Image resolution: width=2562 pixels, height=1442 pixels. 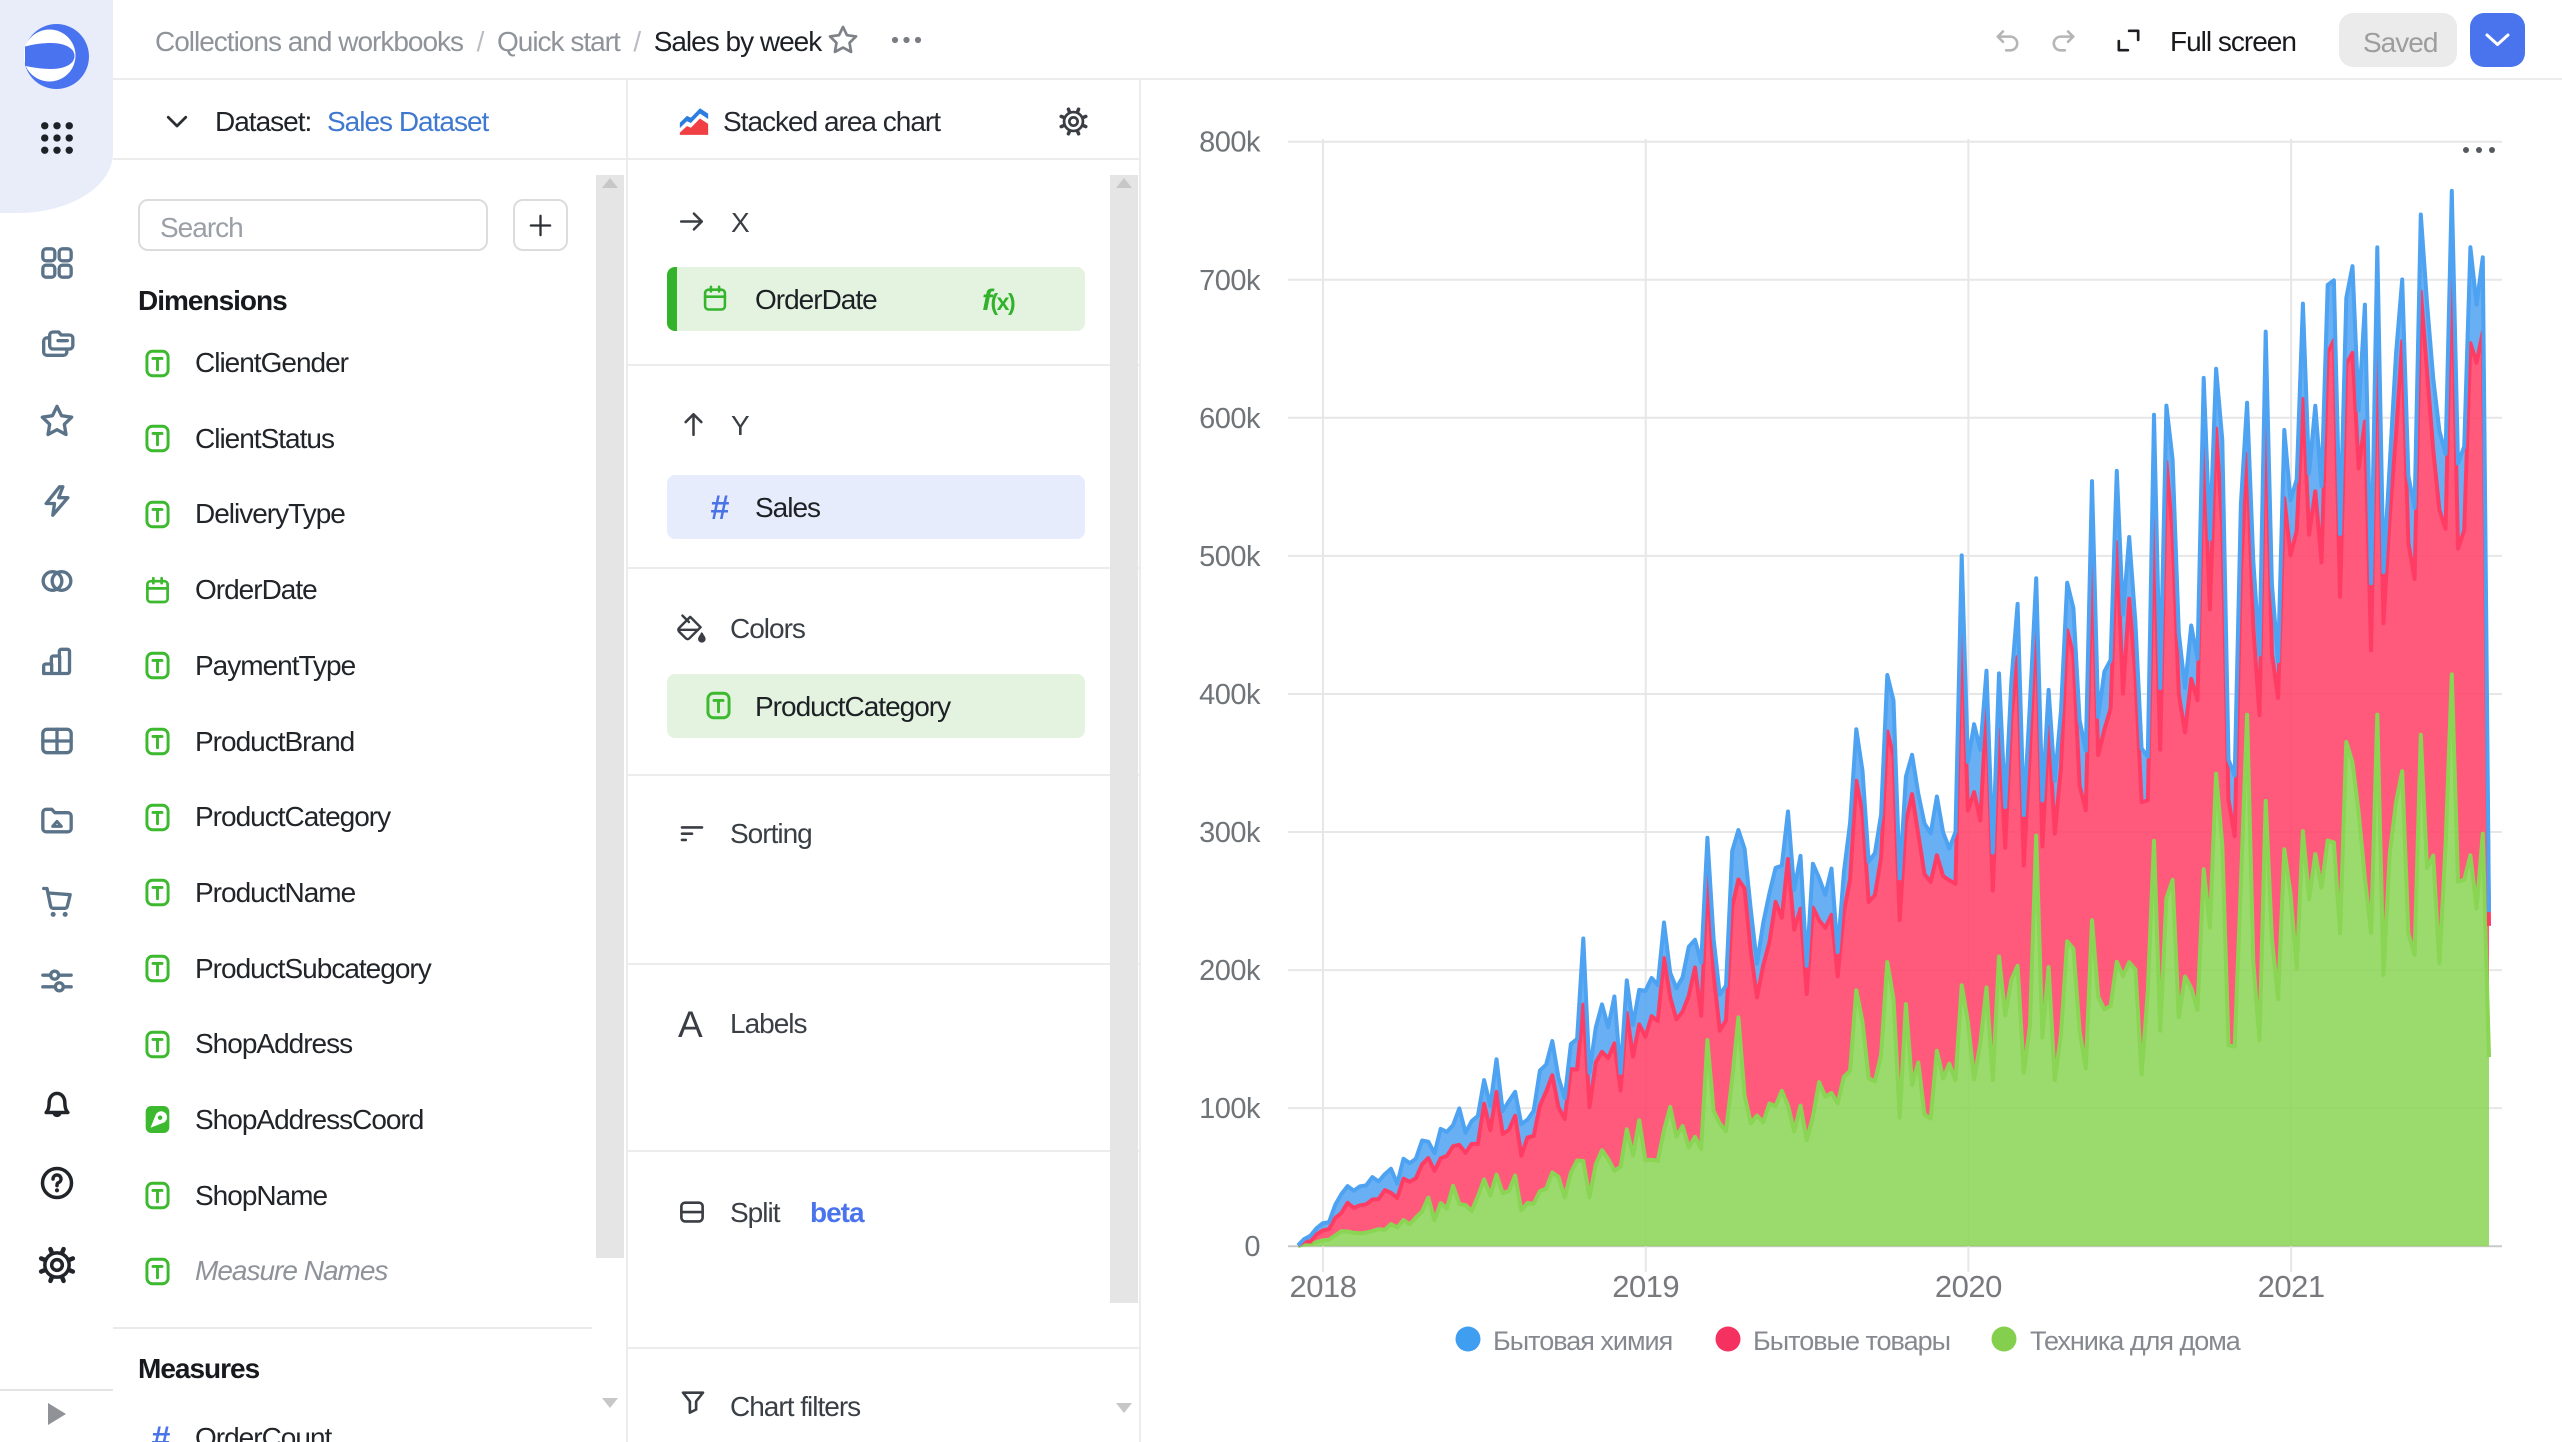 I want to click on svg-text: 800k, so click(x=1230, y=143).